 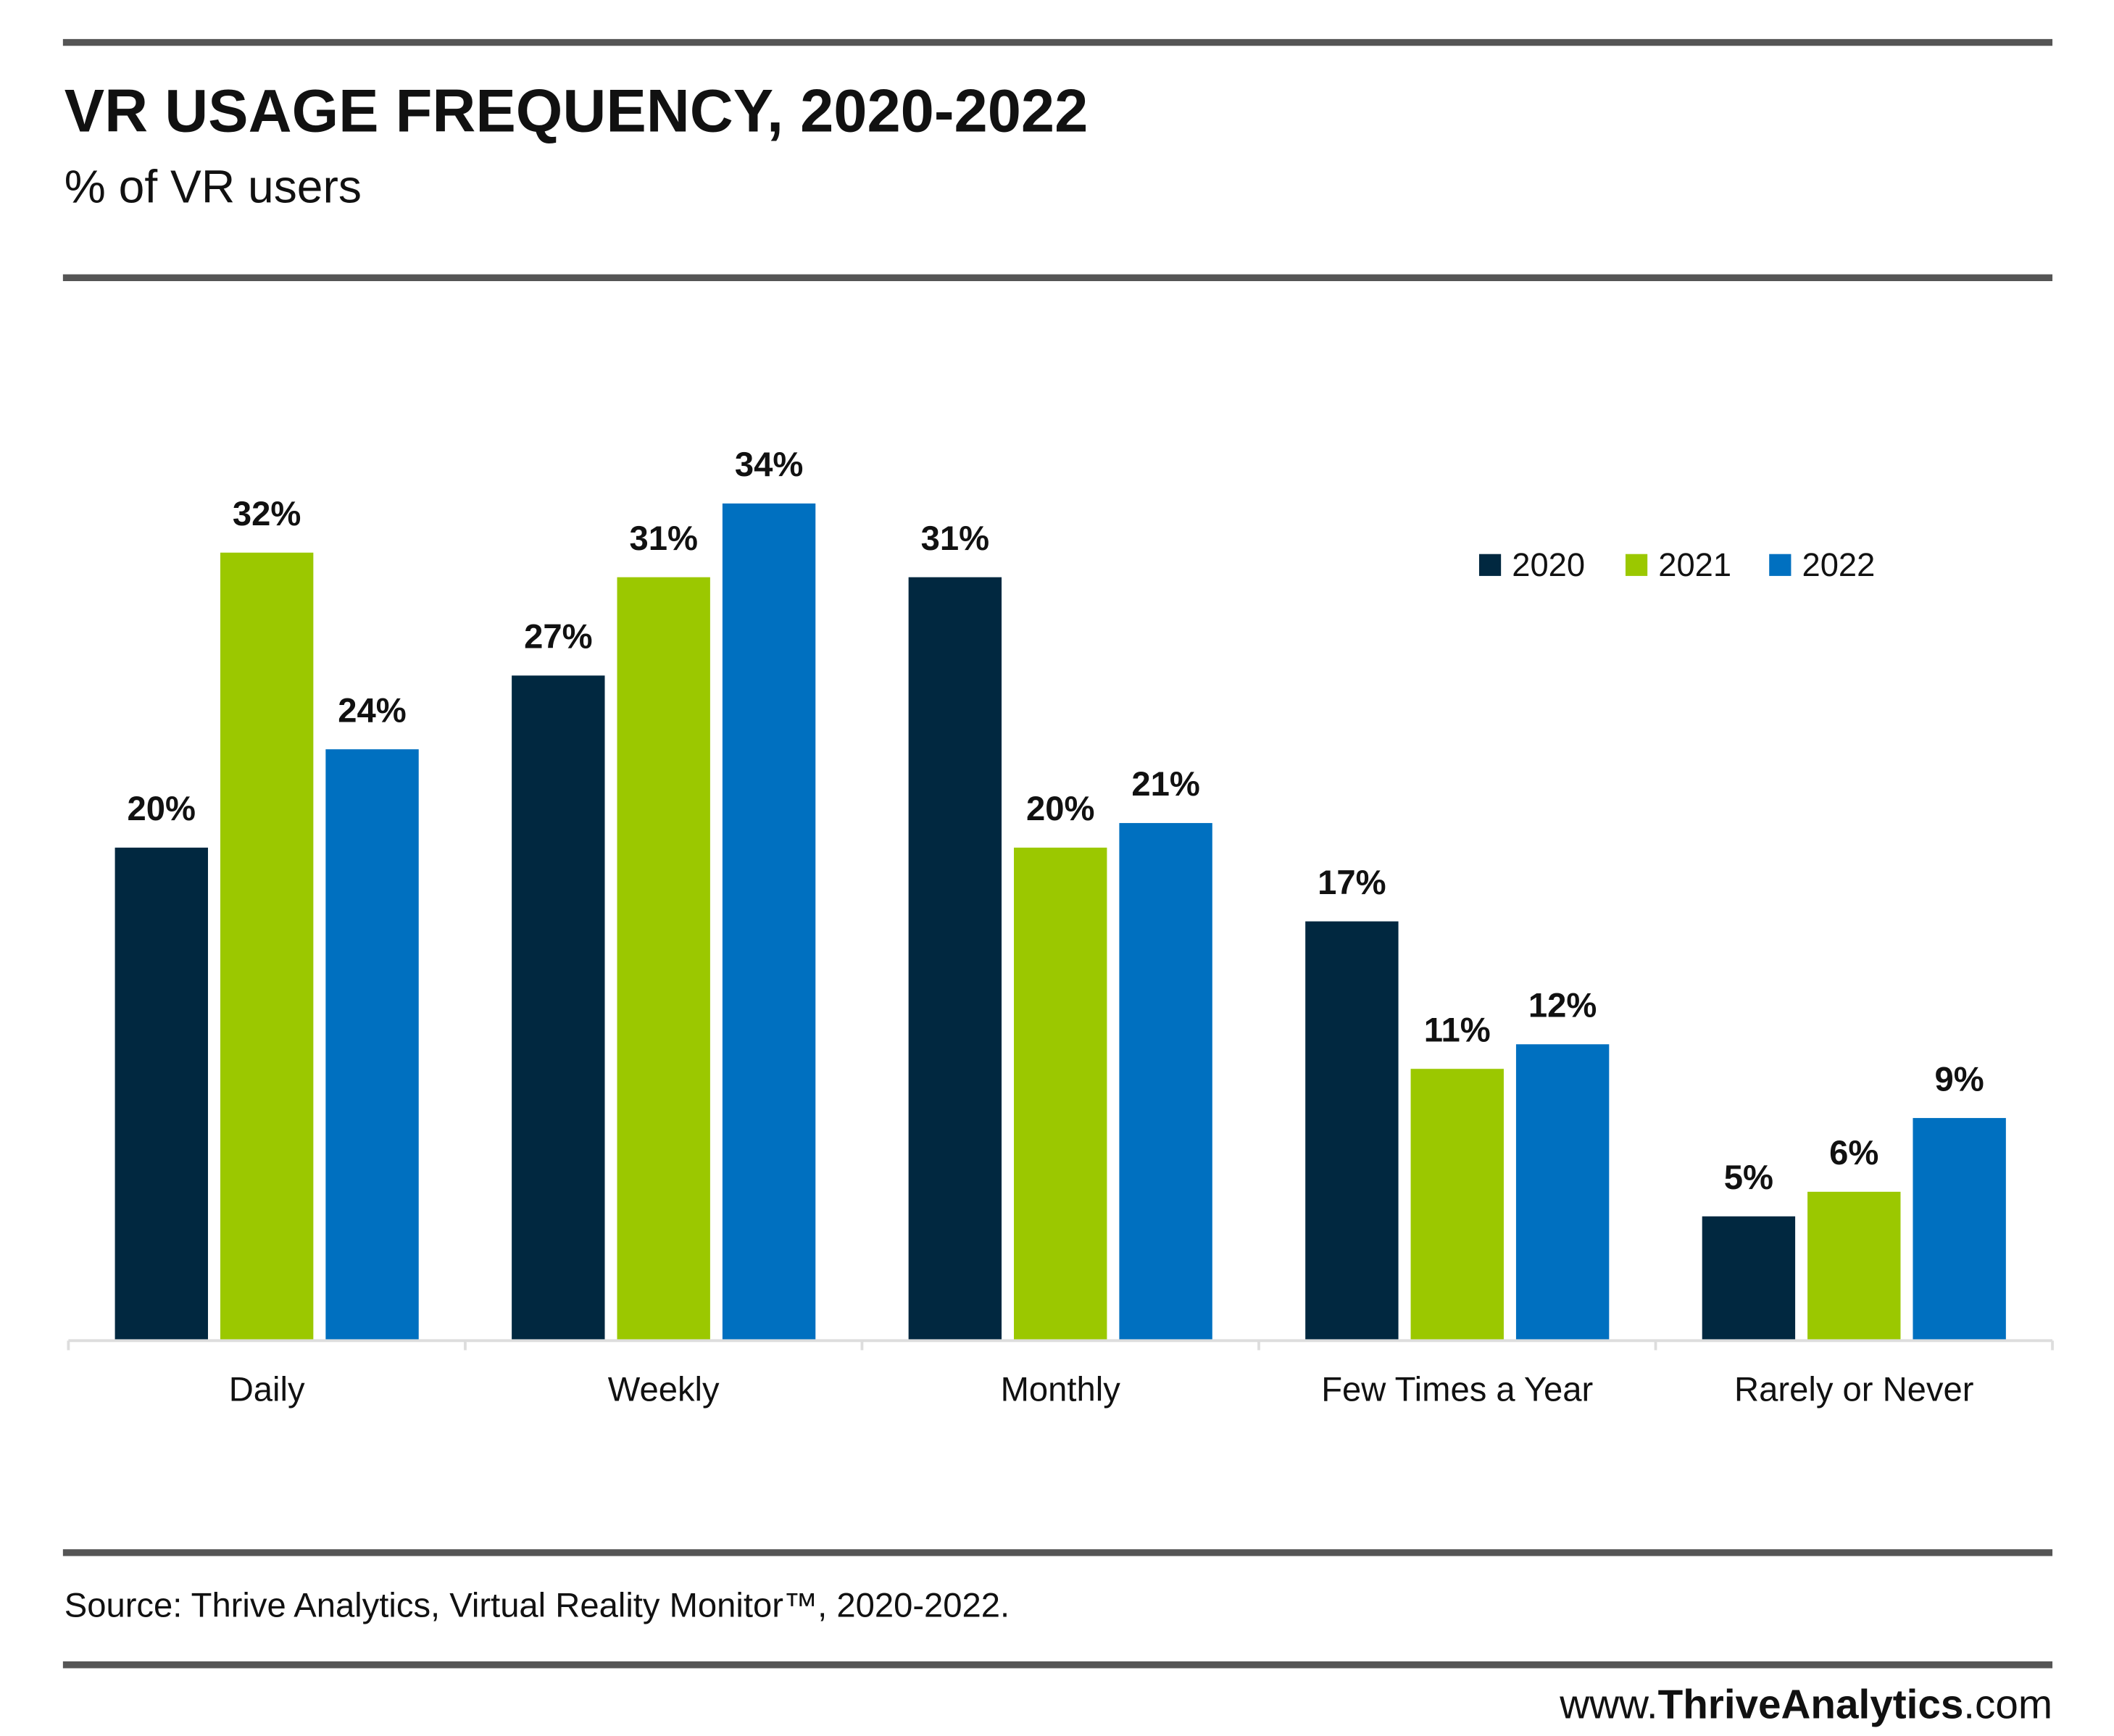 What do you see at coordinates (577, 110) in the screenshot?
I see `chart-title: VR USAGE FREQUENCY, 2020-2022` at bounding box center [577, 110].